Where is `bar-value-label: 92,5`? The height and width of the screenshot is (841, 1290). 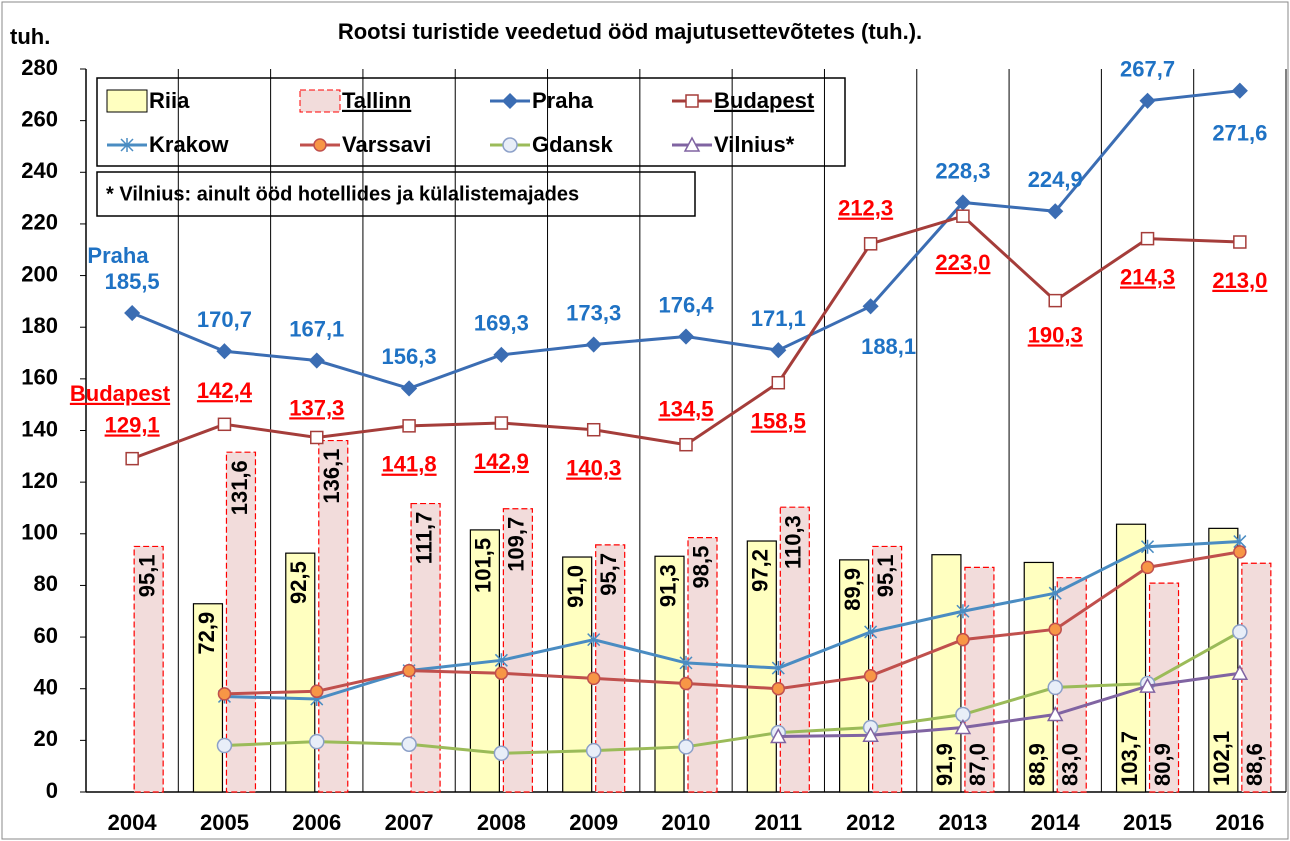 bar-value-label: 92,5 is located at coordinates (298, 582).